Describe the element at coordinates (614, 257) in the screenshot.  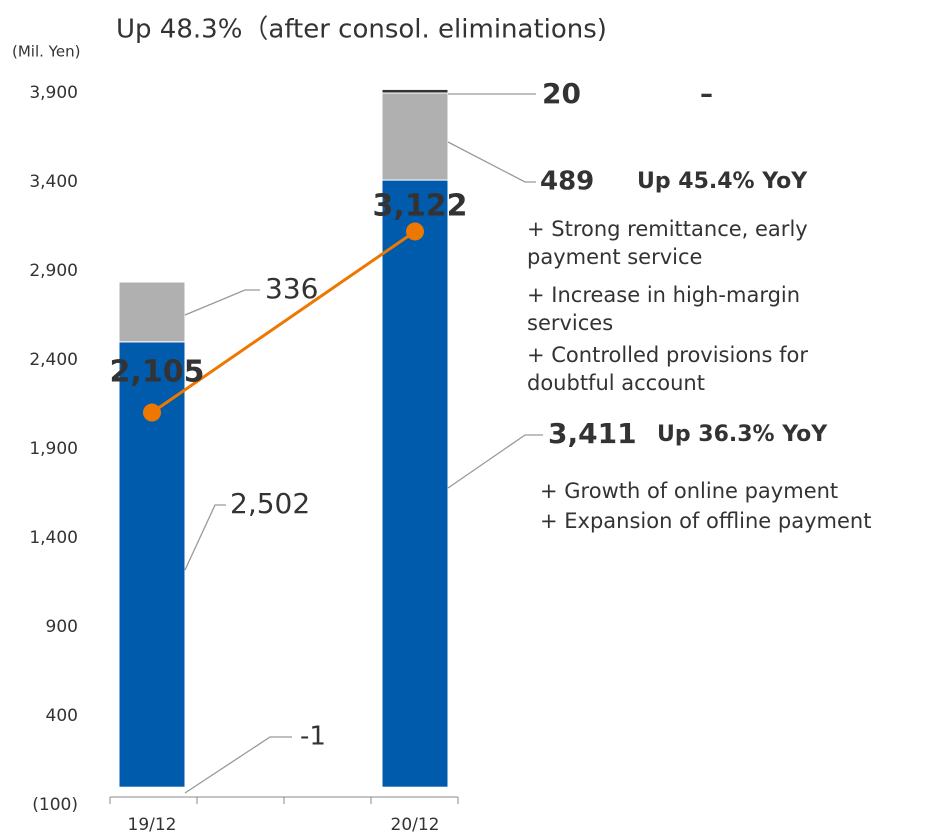
I see `annotation: payment service` at that location.